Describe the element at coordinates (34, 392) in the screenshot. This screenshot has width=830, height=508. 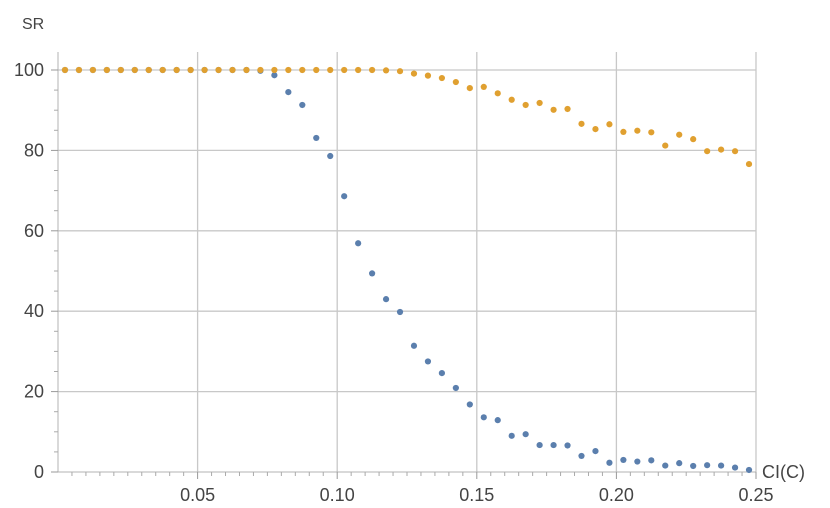
I see `y-tick-label: 20` at that location.